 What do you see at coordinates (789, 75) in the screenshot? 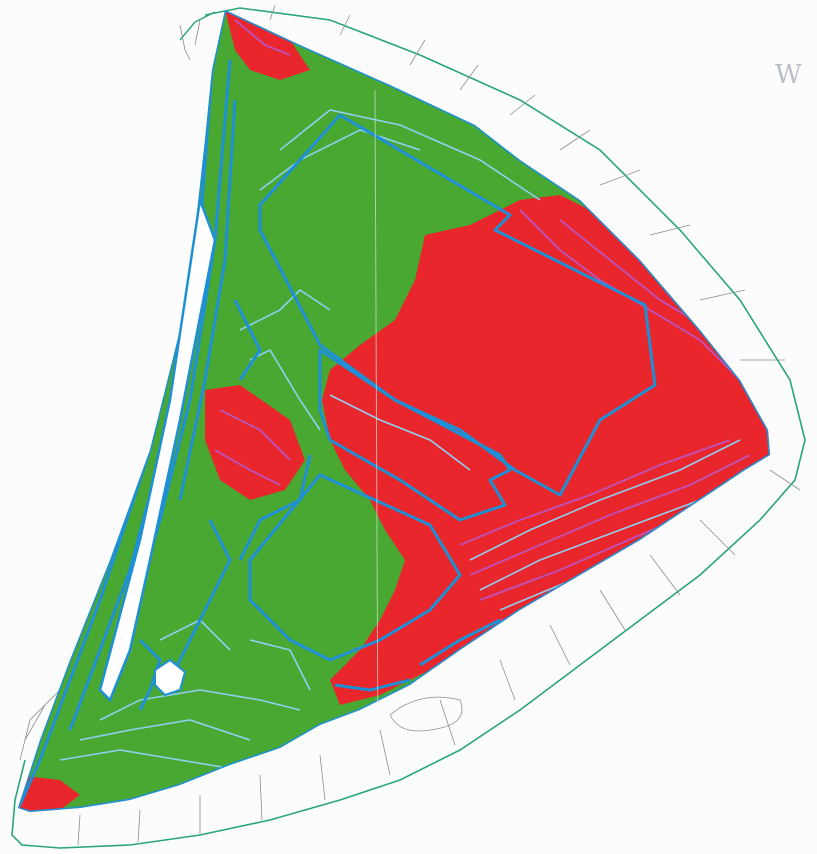
I see `compass-label: W` at bounding box center [789, 75].